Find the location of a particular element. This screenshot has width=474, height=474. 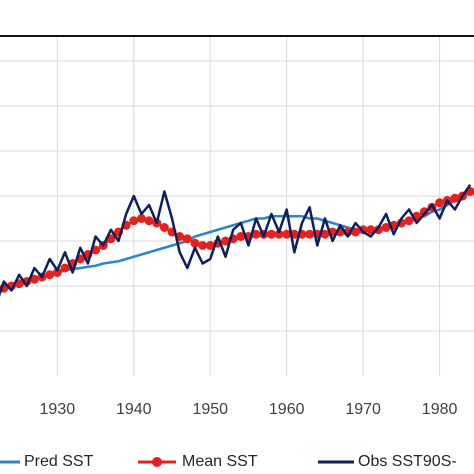

x-tick-label: 1950 is located at coordinates (210, 409).